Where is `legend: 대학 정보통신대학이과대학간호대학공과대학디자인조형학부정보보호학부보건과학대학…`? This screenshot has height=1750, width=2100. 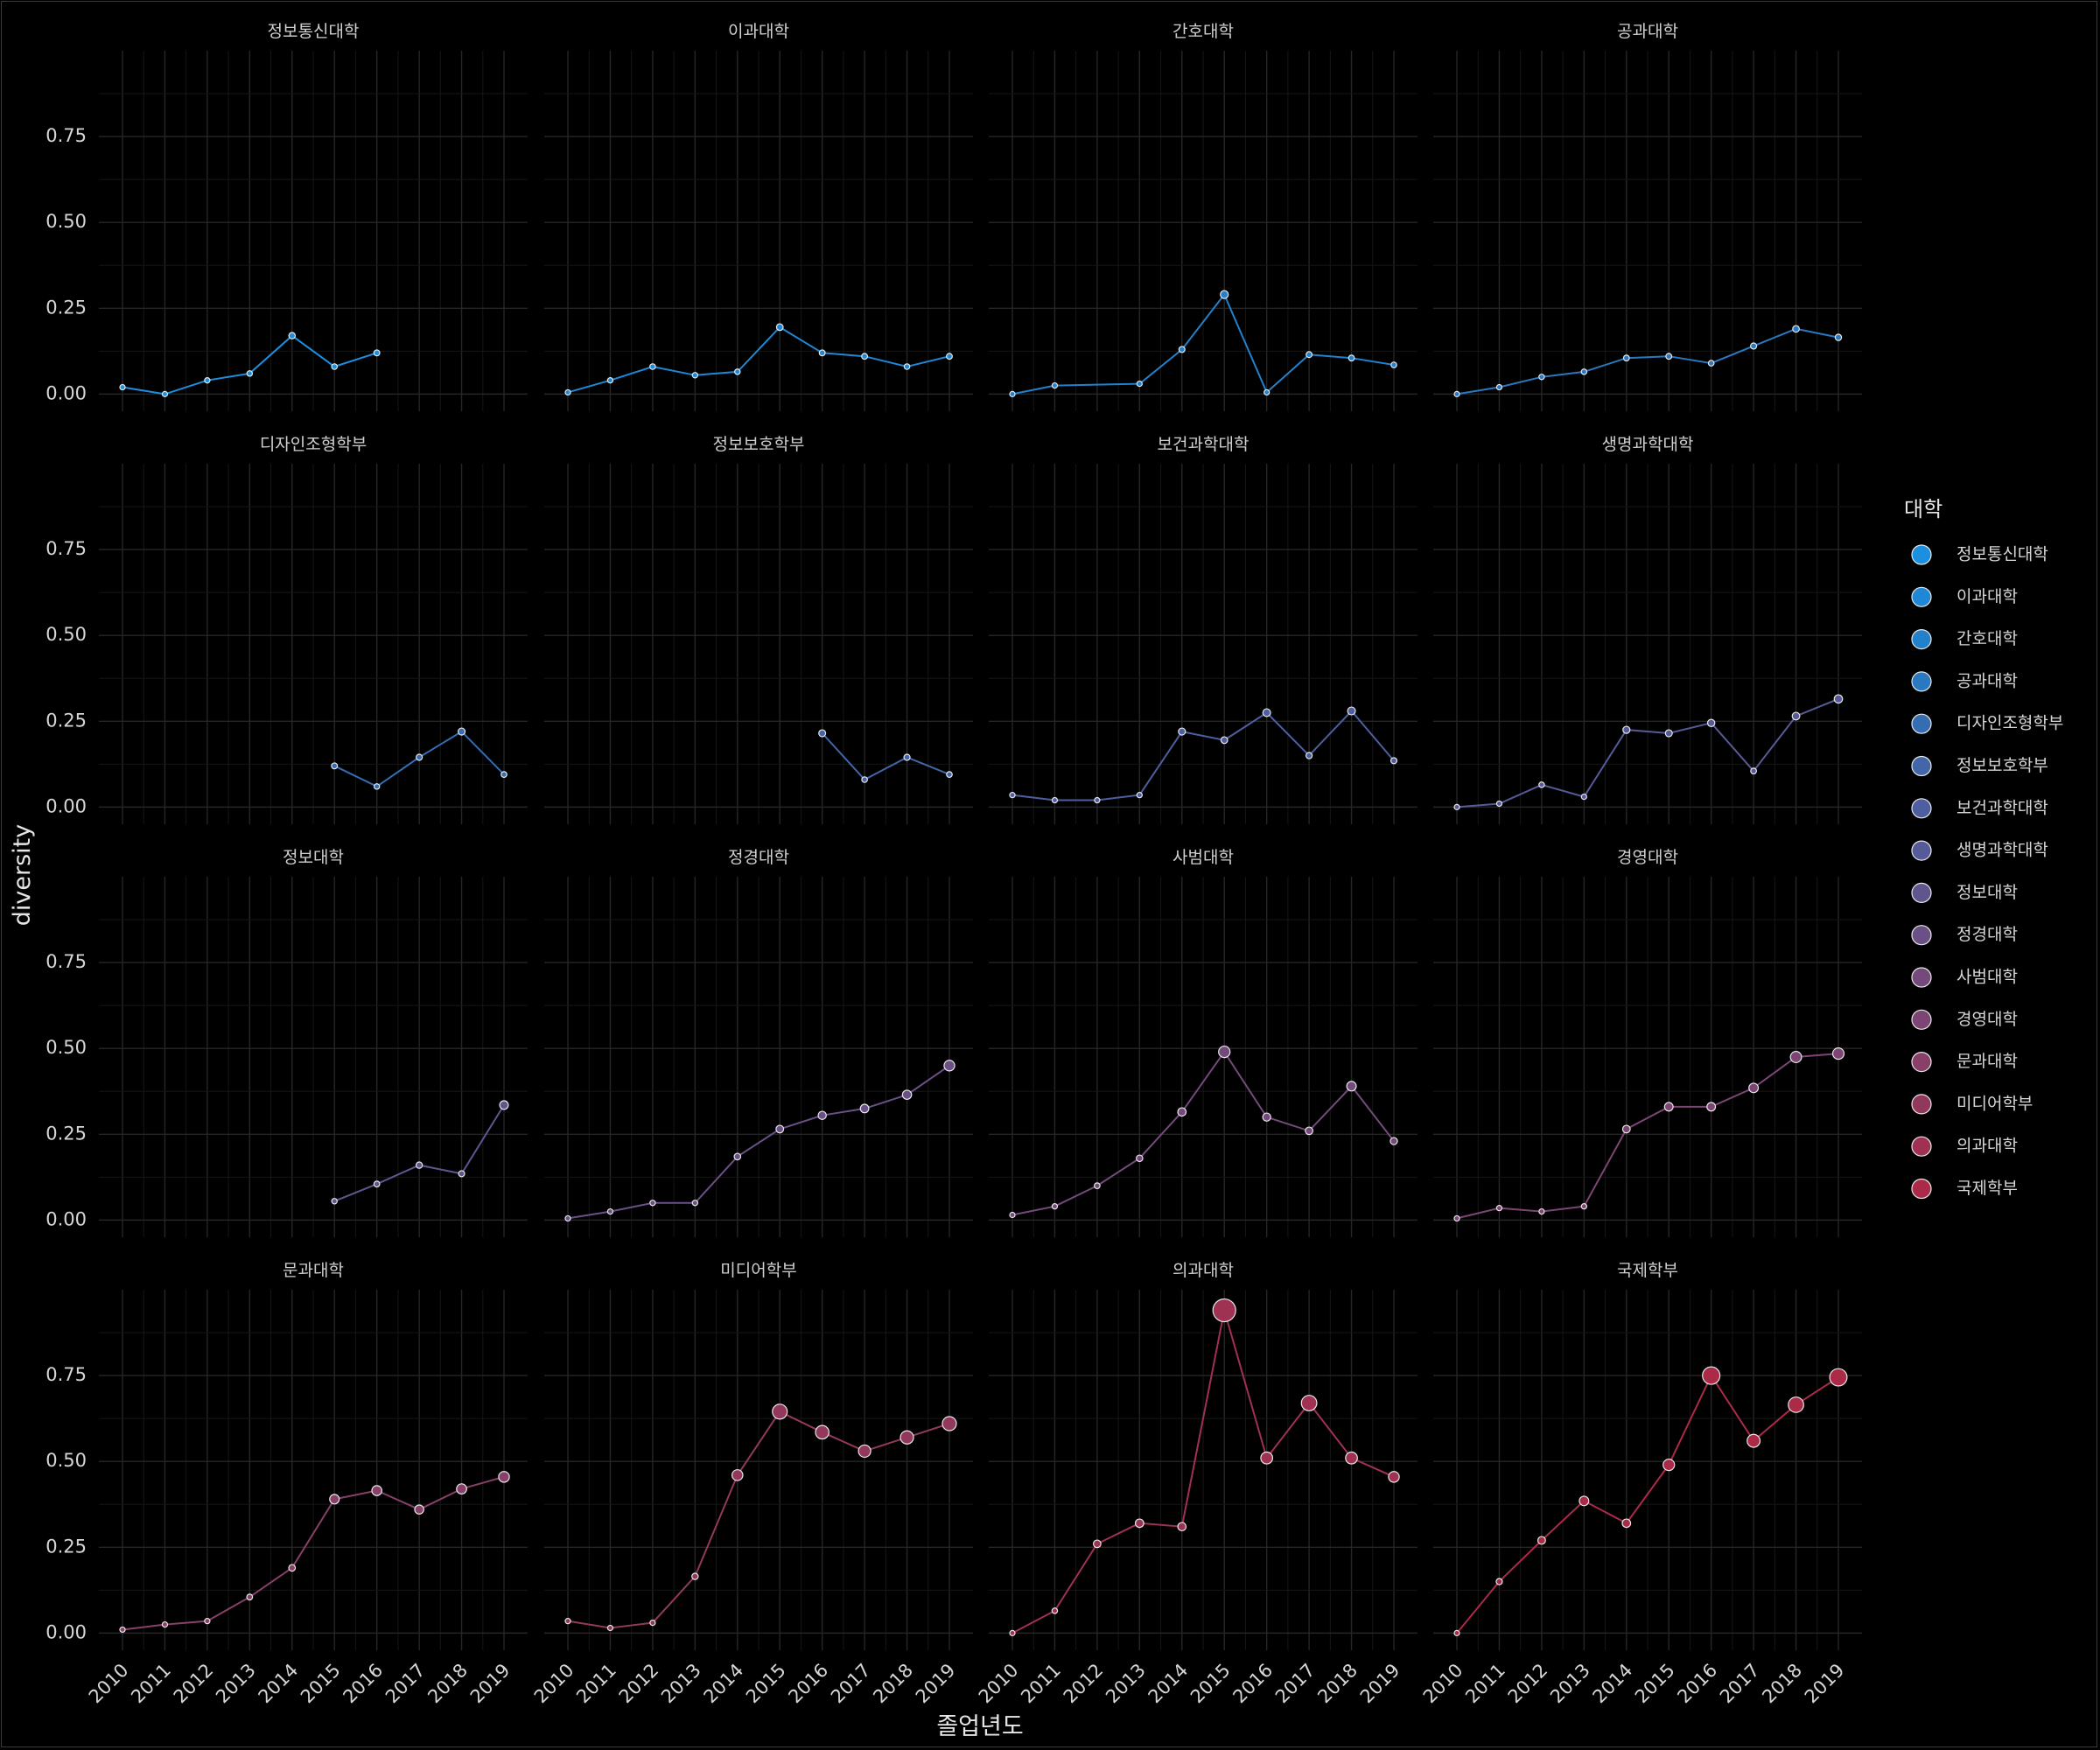 legend: 대학 정보통신대학이과대학간호대학공과대학디자인조형학부정보보호학부보건과학대학… is located at coordinates (1983, 848).